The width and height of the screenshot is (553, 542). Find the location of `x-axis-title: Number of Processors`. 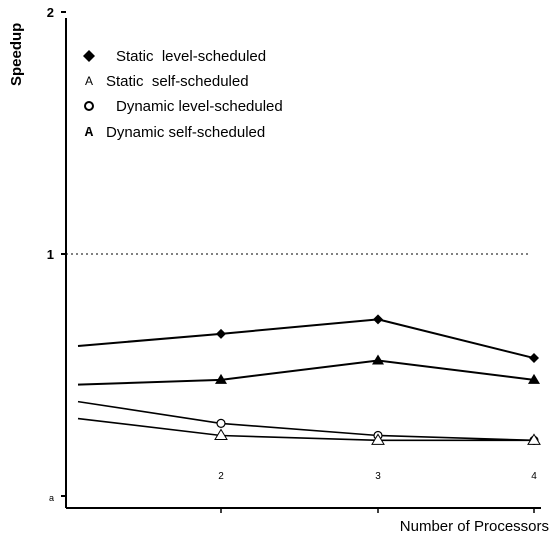

x-axis-title: Number of Processors is located at coordinates (474, 526).